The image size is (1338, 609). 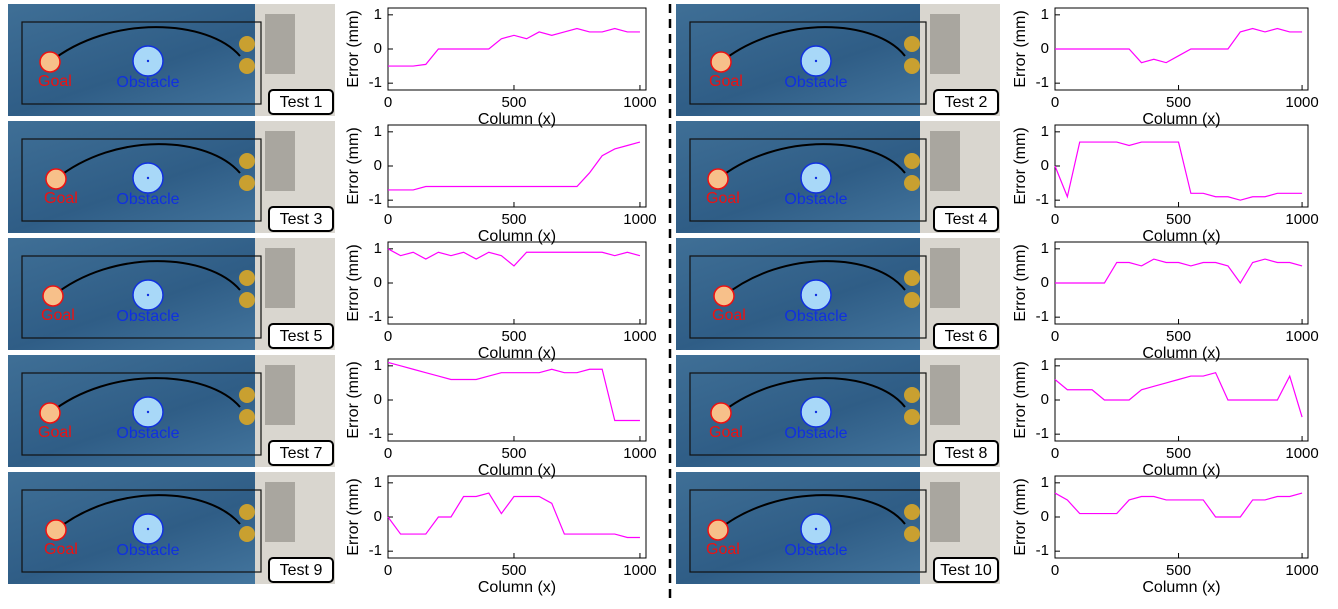 What do you see at coordinates (966, 219) in the screenshot?
I see `test-label: Test 4` at bounding box center [966, 219].